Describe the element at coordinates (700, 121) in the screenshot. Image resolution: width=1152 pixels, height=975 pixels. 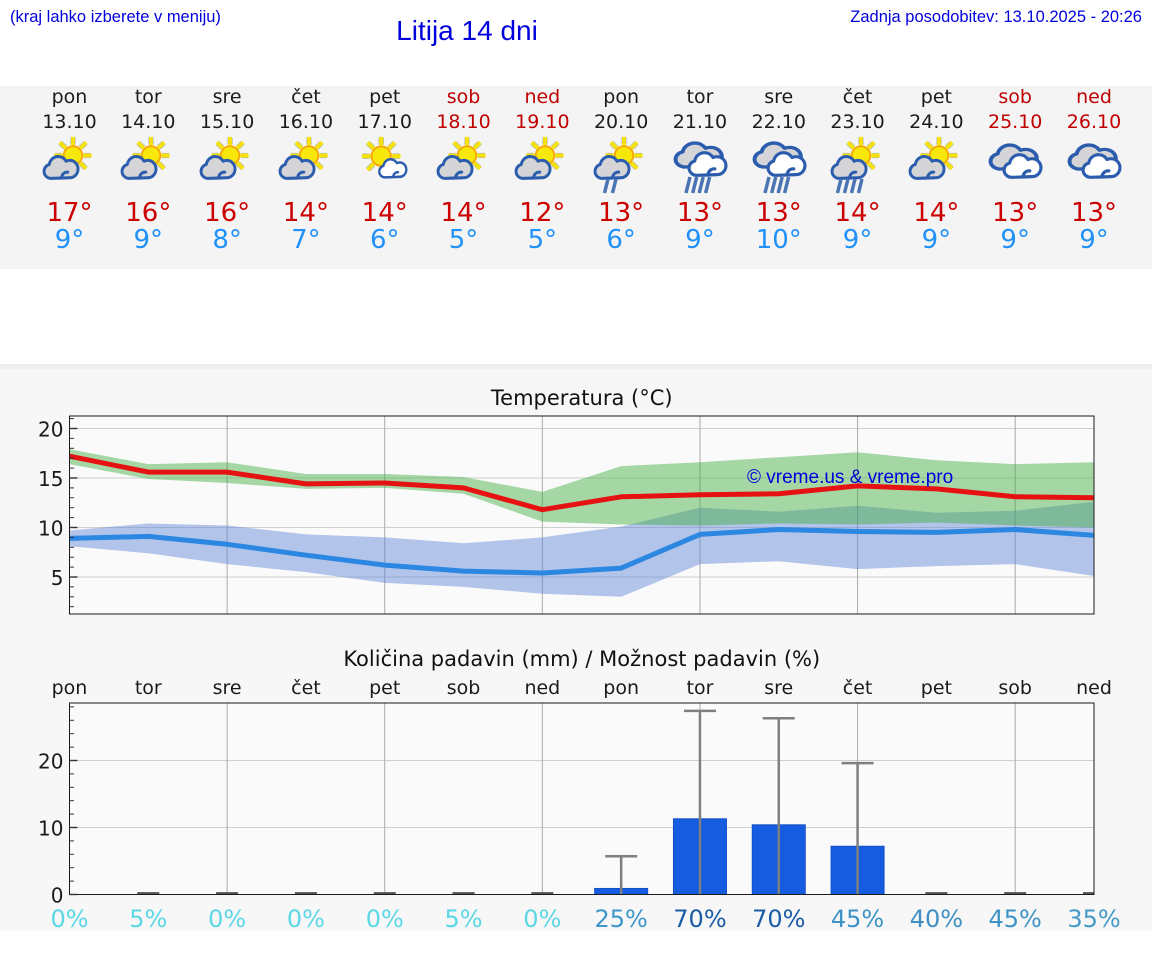
I see `day-date: 21.10` at that location.